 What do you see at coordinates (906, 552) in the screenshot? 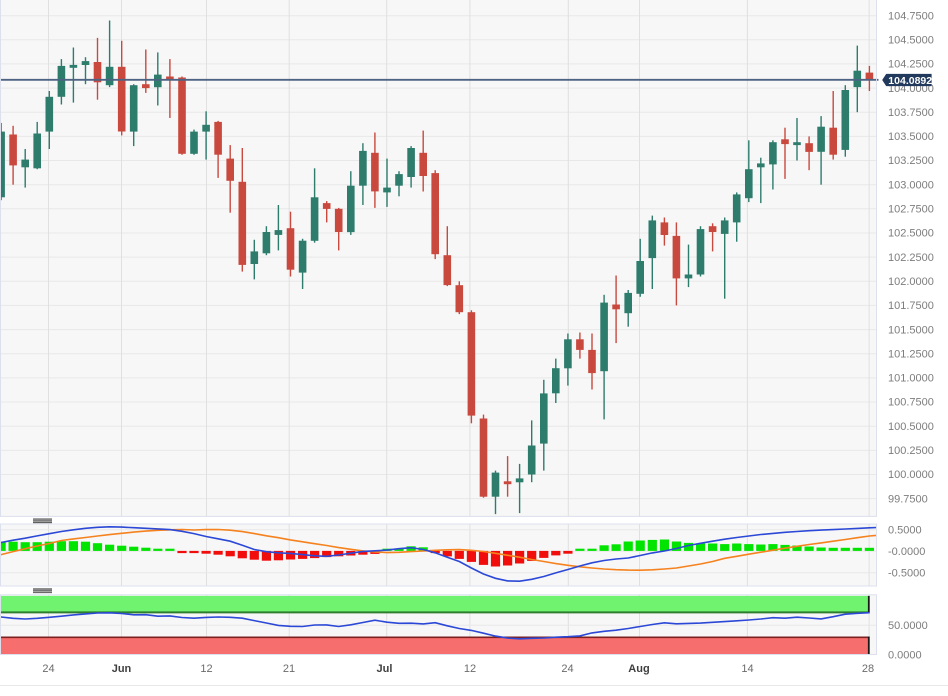
I see `svg-text: -0.0000` at bounding box center [906, 552].